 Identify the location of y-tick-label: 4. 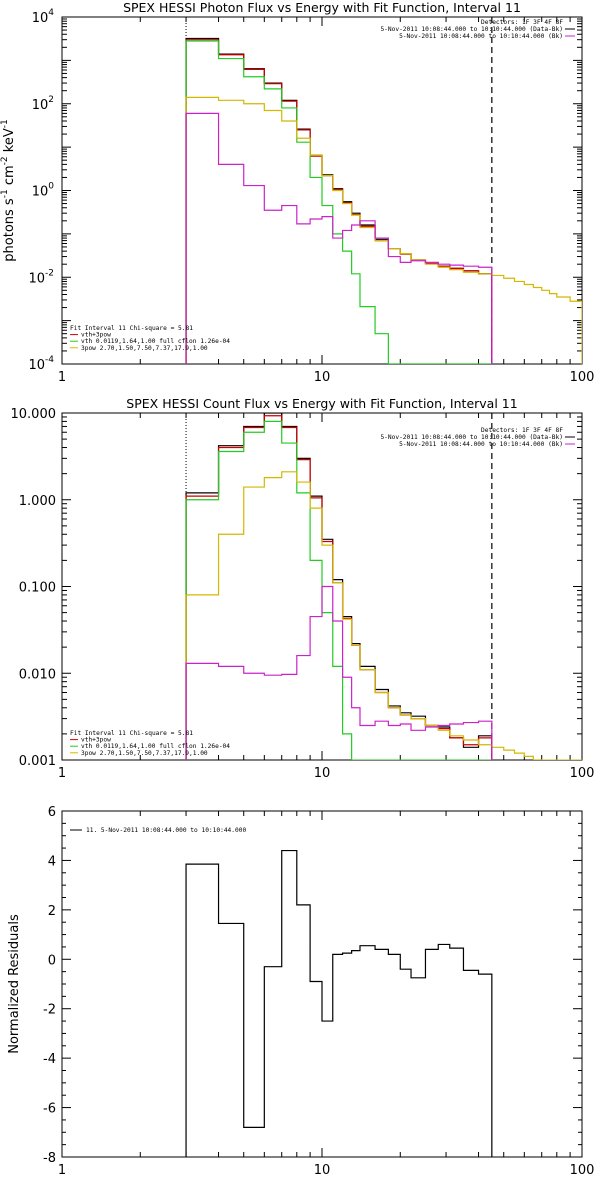
(52, 861).